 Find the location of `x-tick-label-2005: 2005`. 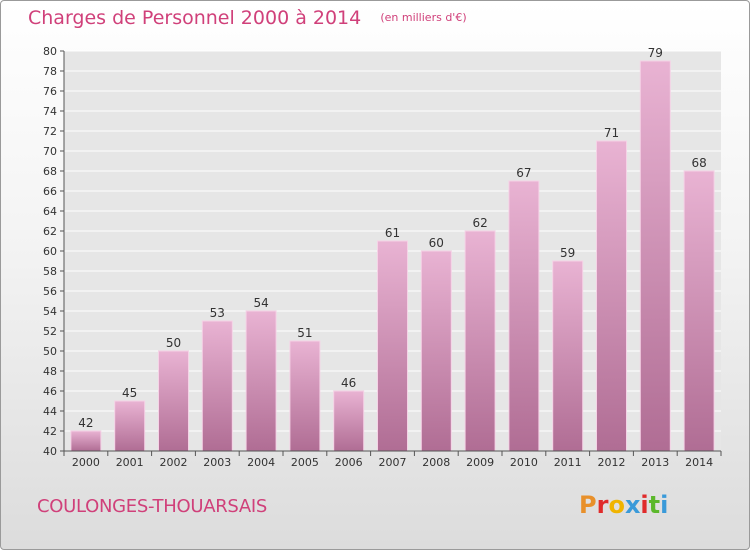

x-tick-label-2005: 2005 is located at coordinates (305, 462).